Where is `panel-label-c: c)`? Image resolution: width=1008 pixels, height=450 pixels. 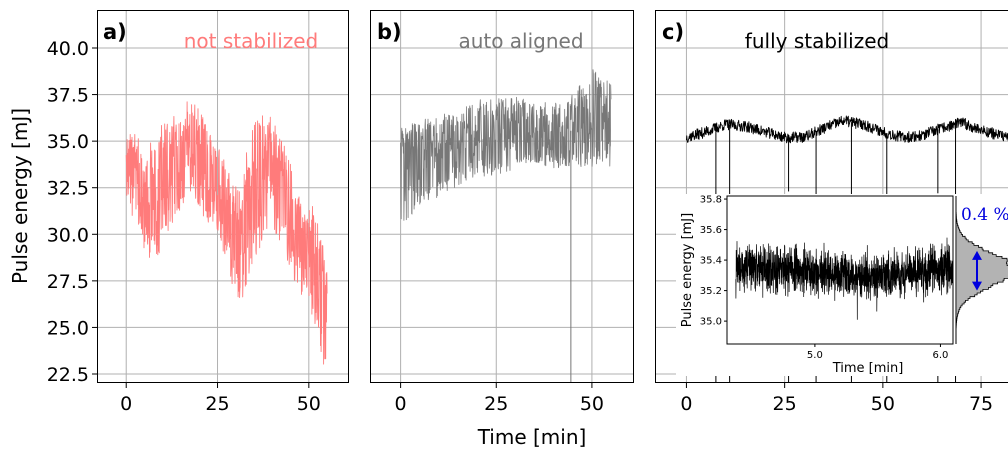
panel-label-c: c) is located at coordinates (673, 32).